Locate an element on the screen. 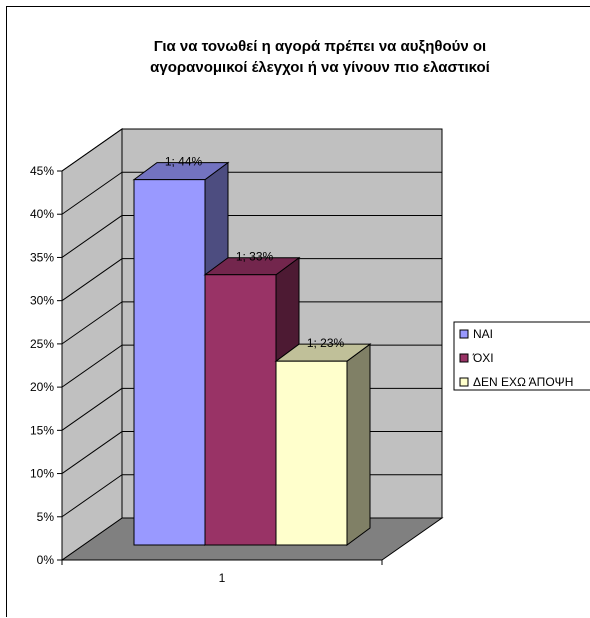 This screenshot has width=590, height=618. data-label-3: 1; 23% is located at coordinates (326, 343).